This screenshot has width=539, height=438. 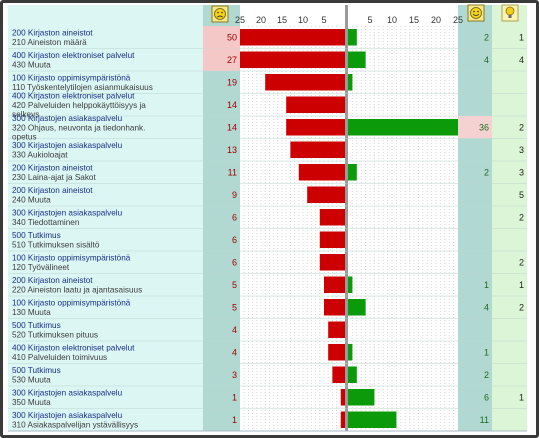 I want to click on left-axis-tick: 5, so click(x=323, y=20).